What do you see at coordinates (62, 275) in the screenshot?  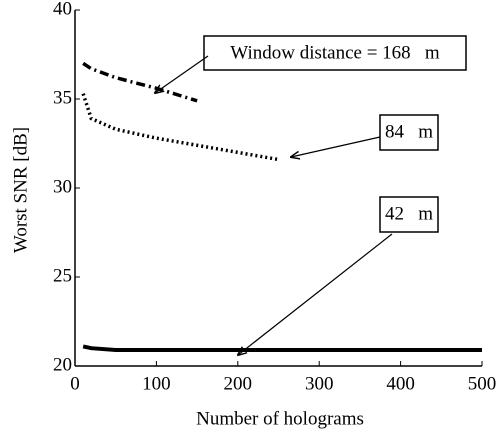 I see `y-tick-label: 25` at bounding box center [62, 275].